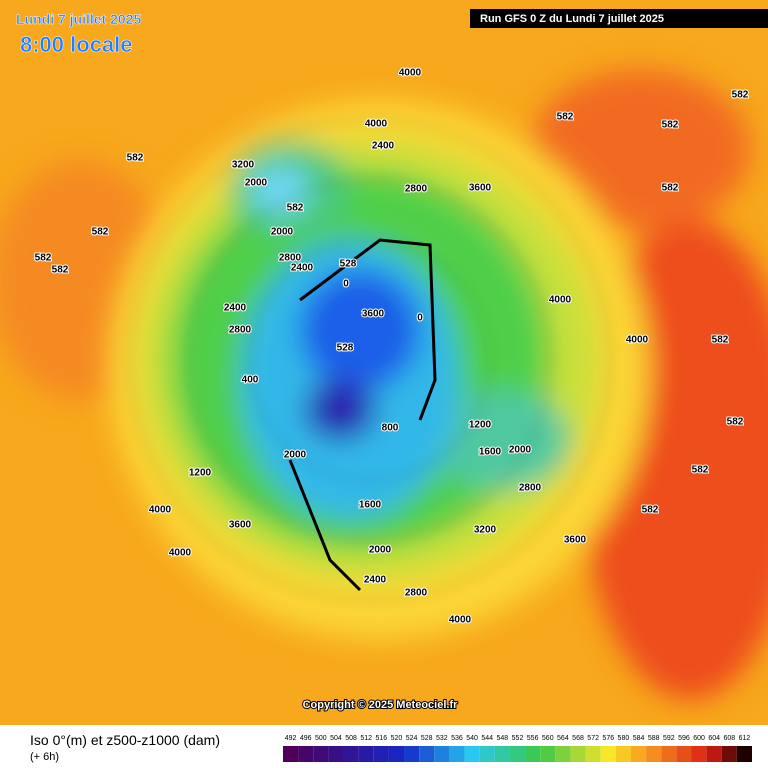 The image size is (768, 768). Describe the element at coordinates (563, 738) in the screenshot. I see `legend-label: 564` at that location.